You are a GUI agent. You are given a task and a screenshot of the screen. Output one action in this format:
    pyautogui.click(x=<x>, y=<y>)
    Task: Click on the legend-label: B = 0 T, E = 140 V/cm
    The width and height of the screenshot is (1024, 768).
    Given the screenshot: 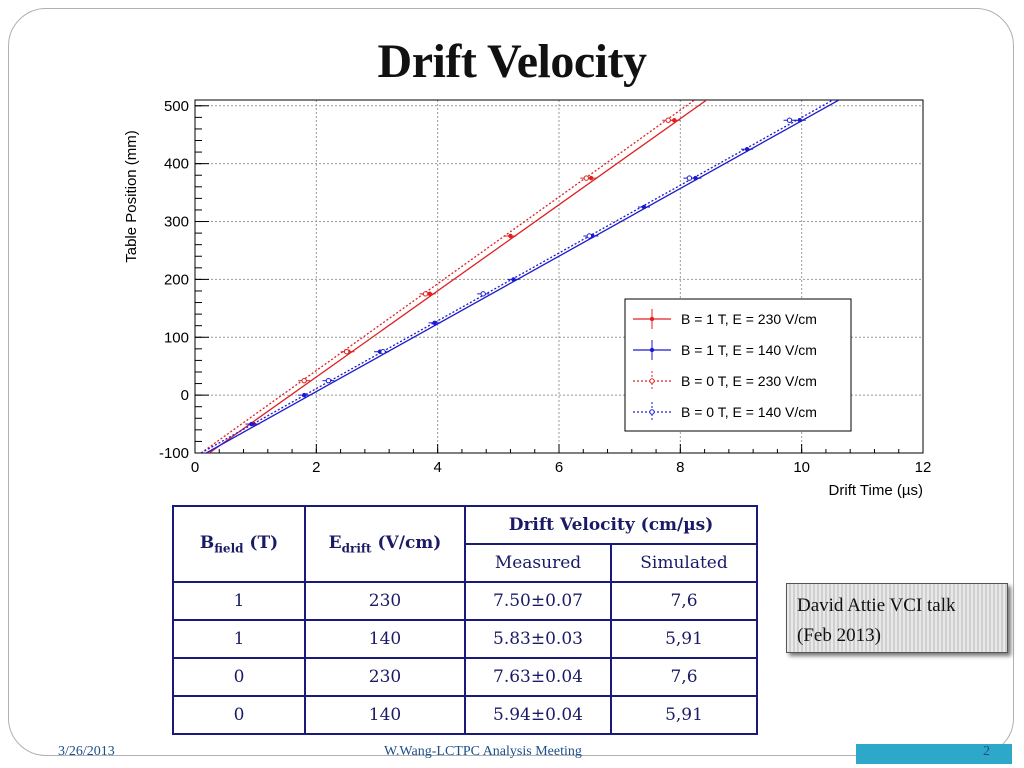 What is the action you would take?
    pyautogui.click(x=749, y=412)
    